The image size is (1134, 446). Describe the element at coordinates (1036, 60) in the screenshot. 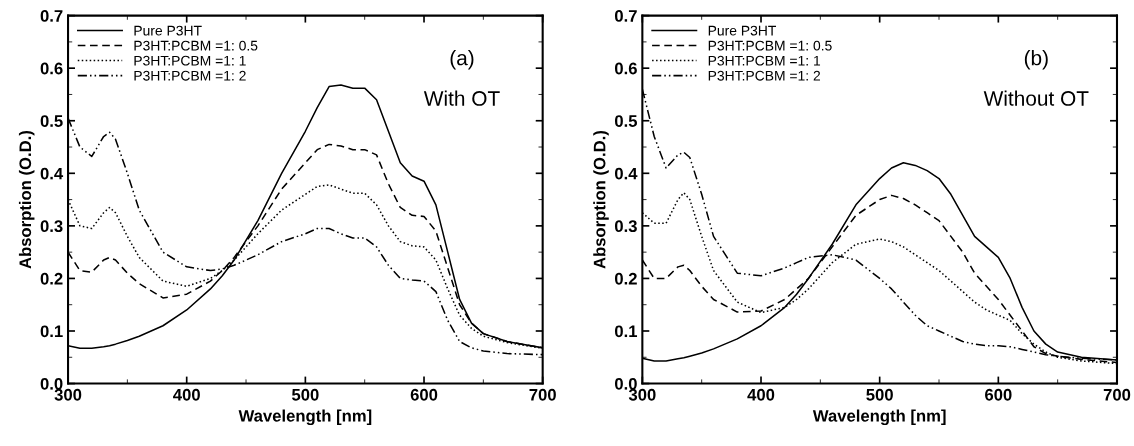

I see `annotation: (b)` at that location.